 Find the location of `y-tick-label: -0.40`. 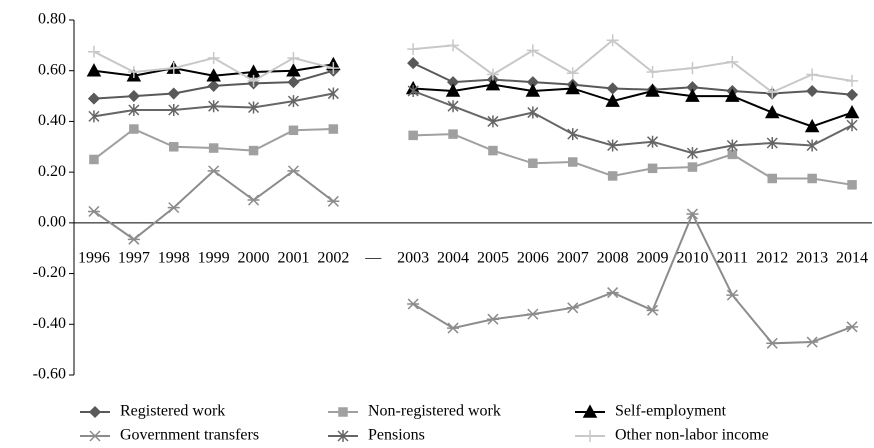

y-tick-label: -0.40 is located at coordinates (49, 323).